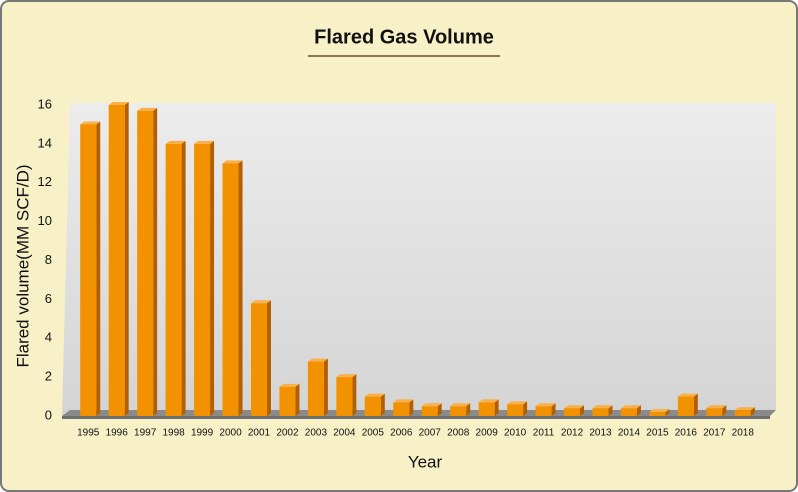 The image size is (798, 492). I want to click on y-tick-label: 12, so click(45, 181).